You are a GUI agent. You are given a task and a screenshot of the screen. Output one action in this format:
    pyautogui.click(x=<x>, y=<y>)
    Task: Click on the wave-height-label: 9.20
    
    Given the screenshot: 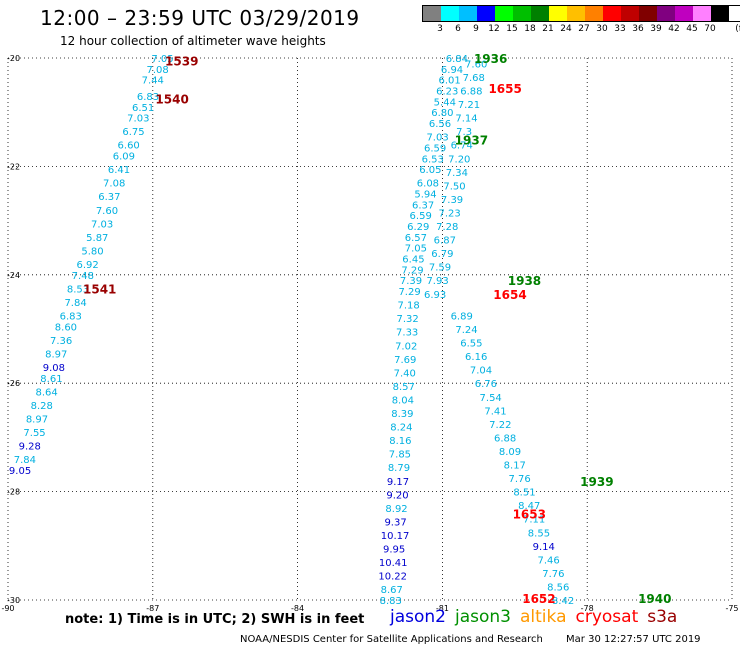 What is the action you would take?
    pyautogui.click(x=397, y=495)
    